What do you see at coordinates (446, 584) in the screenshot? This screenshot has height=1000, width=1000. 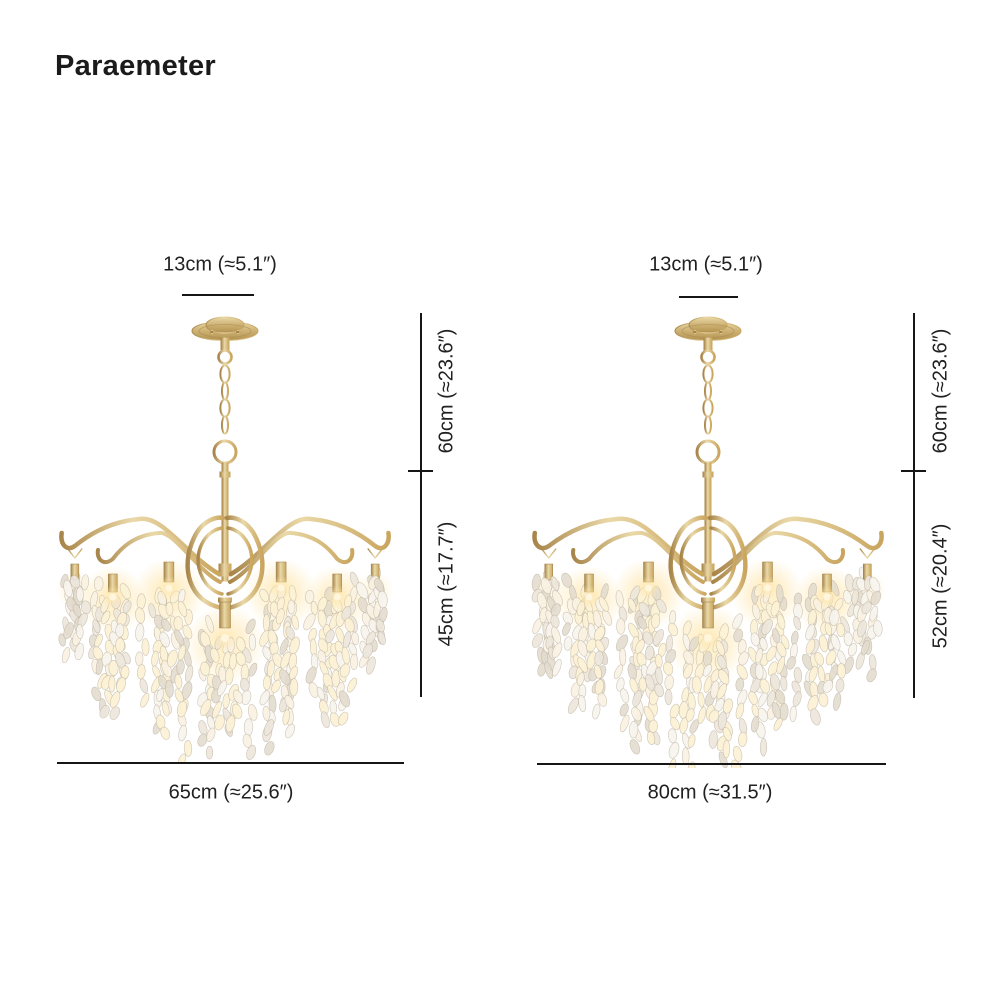 I see `lower-height-label: 45cm (≈17.7″)` at bounding box center [446, 584].